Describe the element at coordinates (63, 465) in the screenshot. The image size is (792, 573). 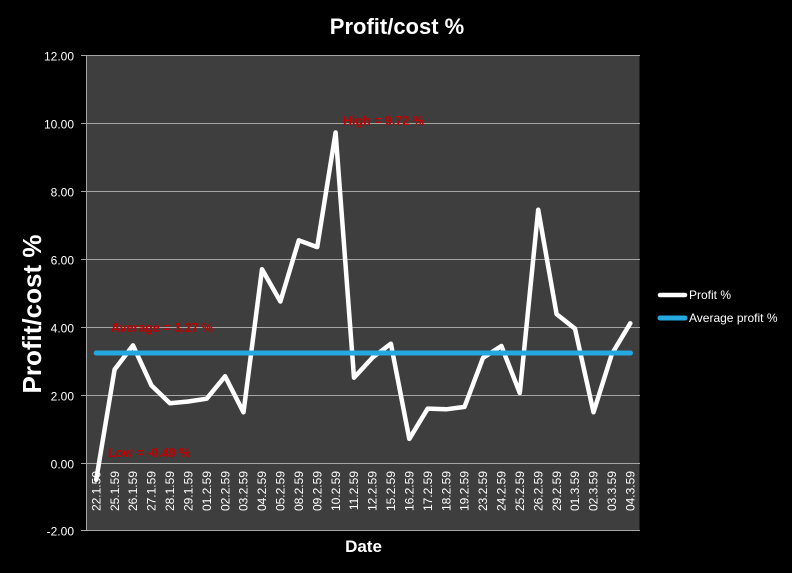
I see `svg-text: 0.00` at that location.